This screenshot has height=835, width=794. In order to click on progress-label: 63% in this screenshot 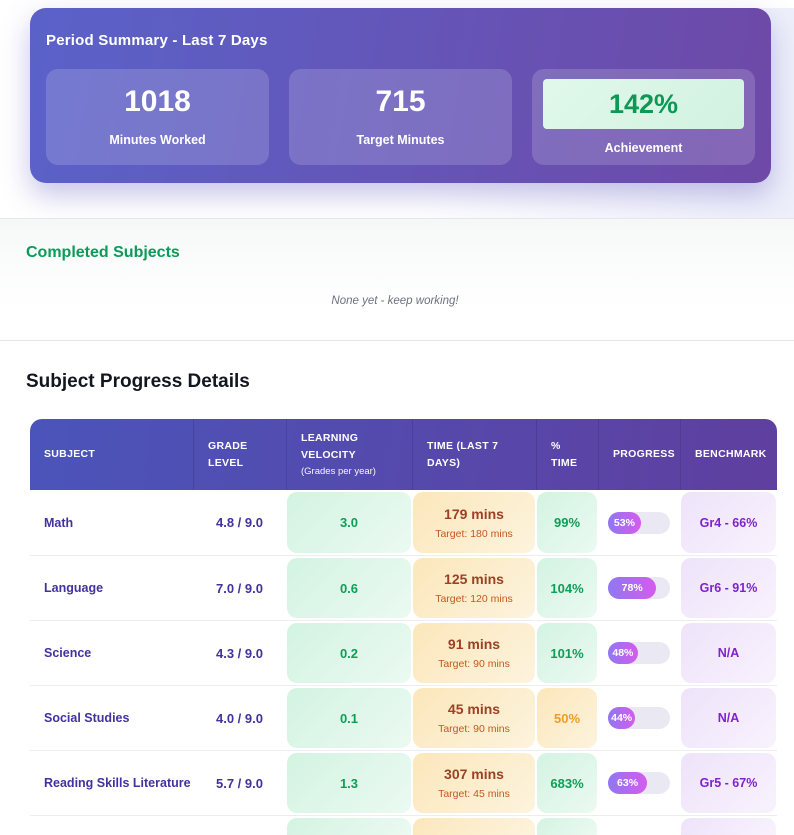, I will do `click(628, 783)`.